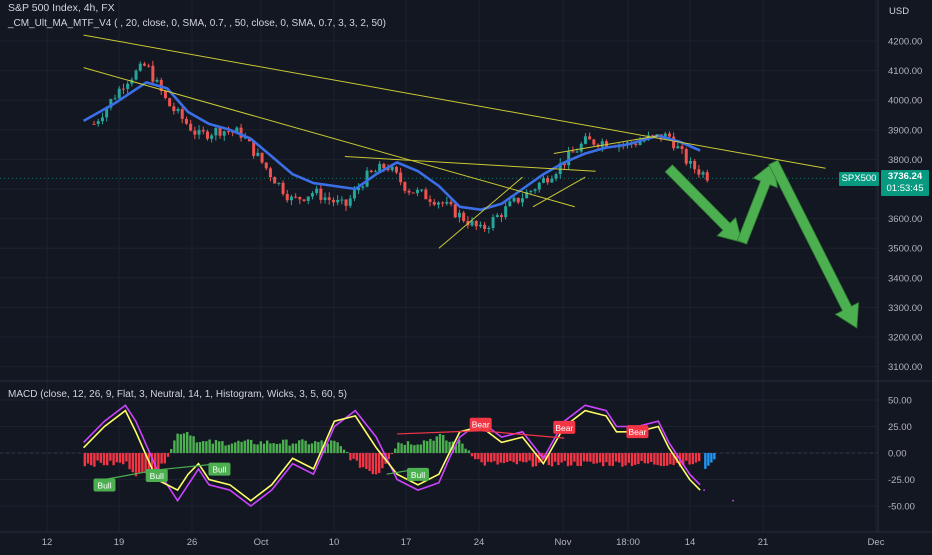 This screenshot has width=932, height=555. I want to click on macd-signal-line, so click(392, 456).